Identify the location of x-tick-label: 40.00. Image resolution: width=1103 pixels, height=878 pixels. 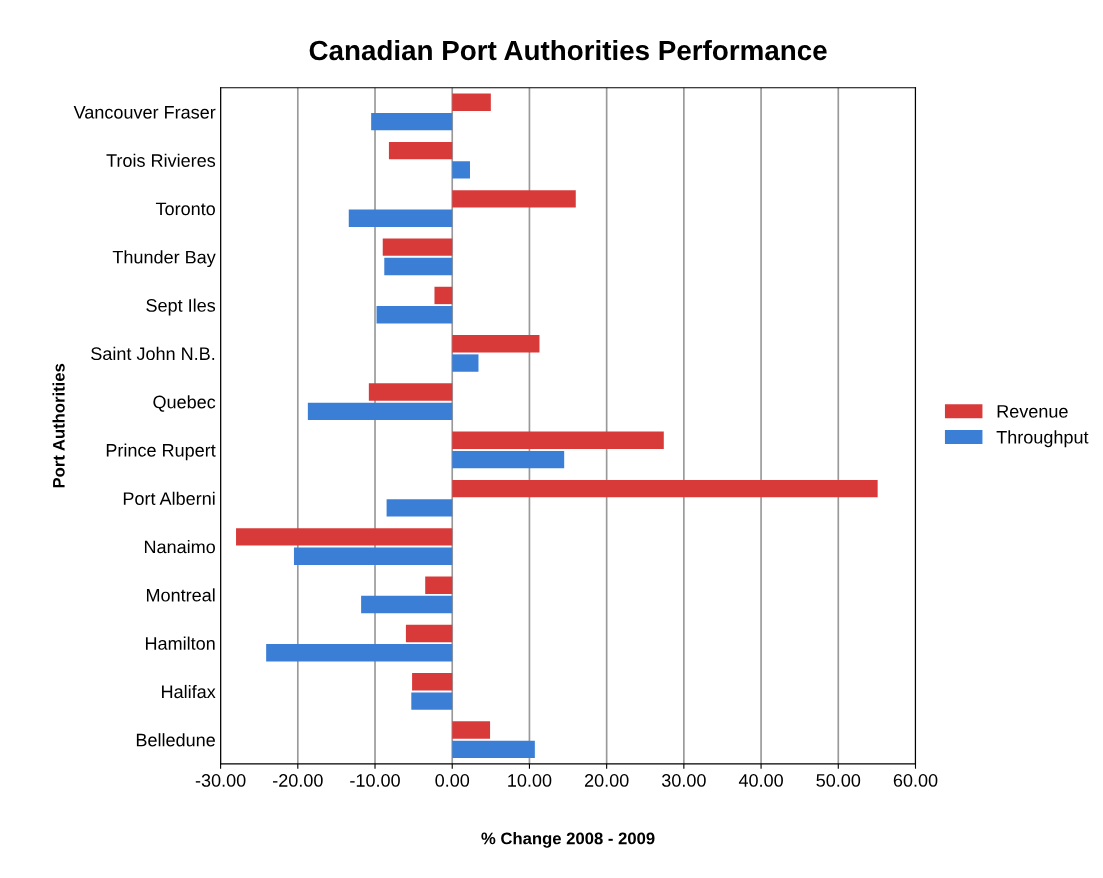
(760, 780).